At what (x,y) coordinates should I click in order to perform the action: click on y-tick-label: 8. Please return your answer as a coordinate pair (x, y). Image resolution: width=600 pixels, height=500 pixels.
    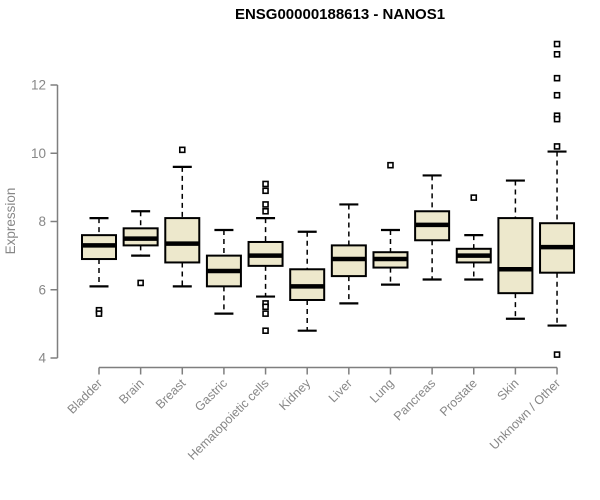
    Looking at the image, I should click on (42, 221).